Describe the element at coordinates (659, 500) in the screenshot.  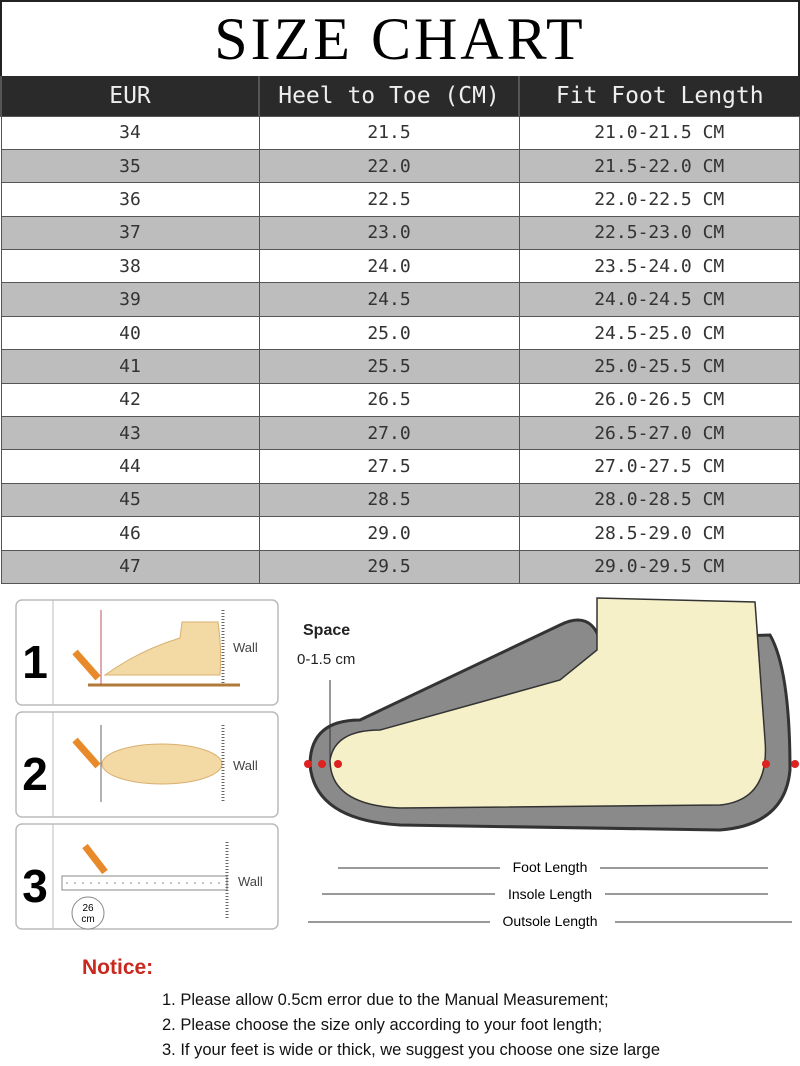
I see `fit-foot-length-cell: 28.0-28.5 CM` at that location.